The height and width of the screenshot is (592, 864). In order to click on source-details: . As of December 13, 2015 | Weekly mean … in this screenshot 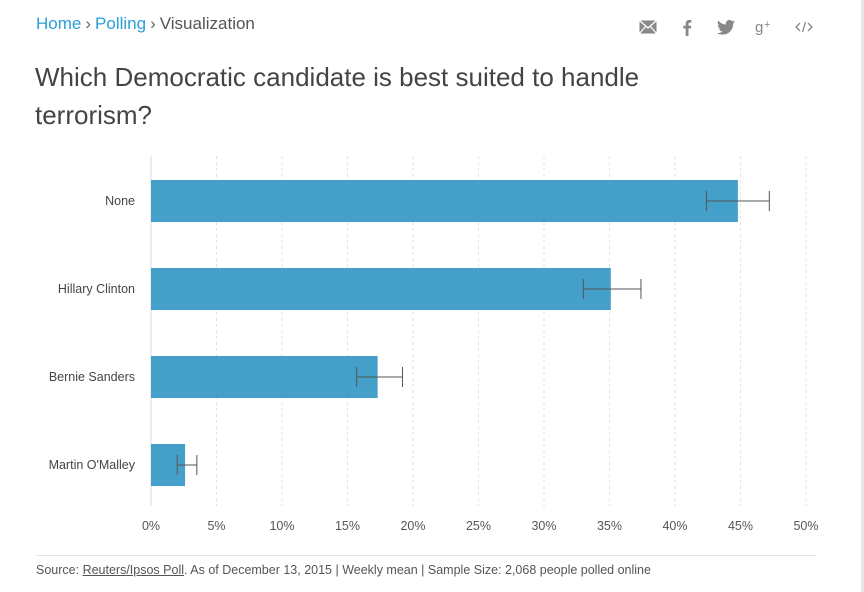, I will do `click(417, 570)`.